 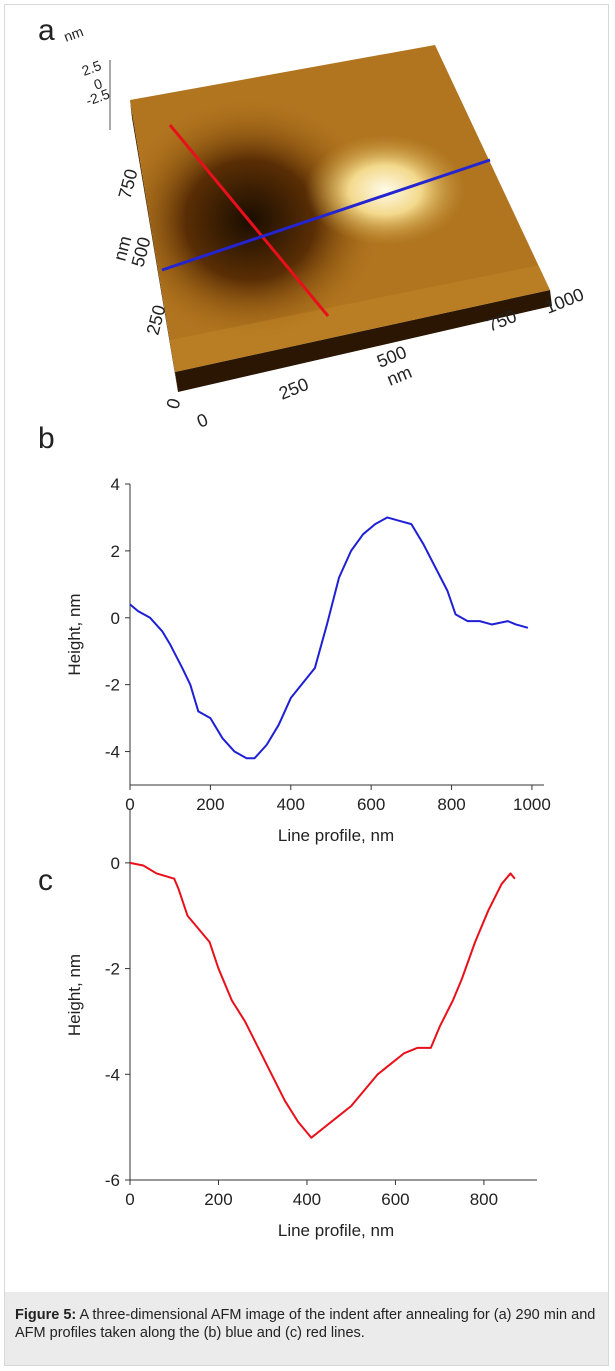 I want to click on y-tick-label: 250, so click(x=156, y=320).